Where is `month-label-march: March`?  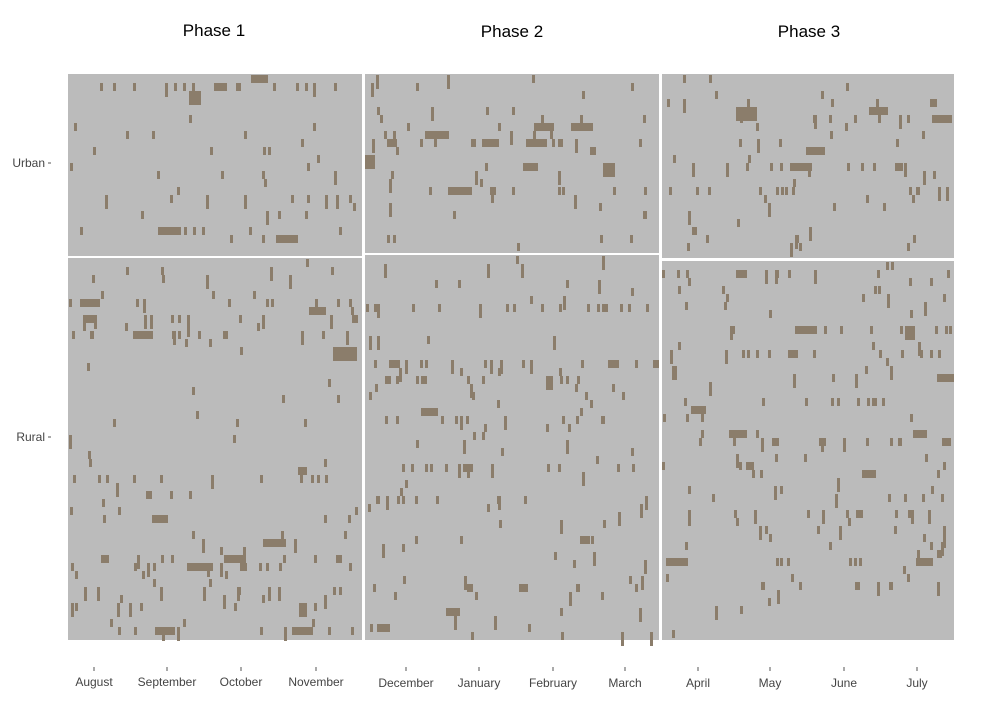
month-label-march: March is located at coordinates (624, 683).